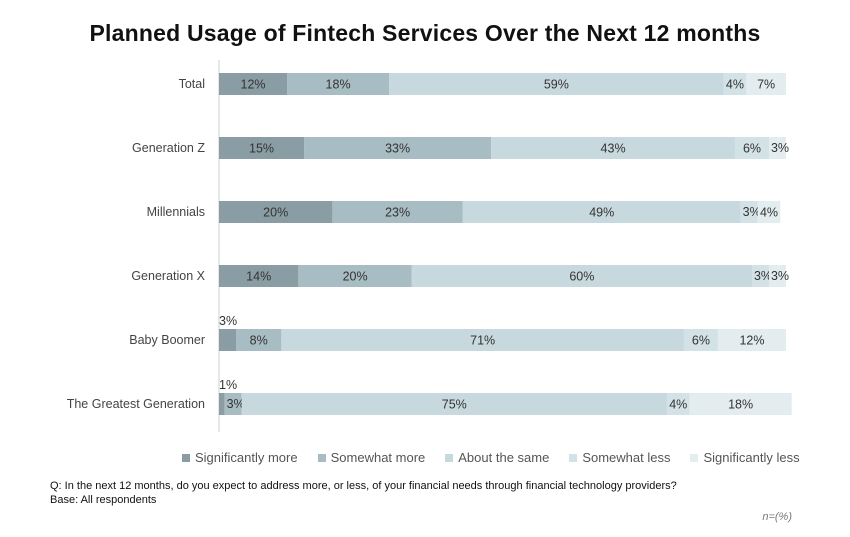  I want to click on legend-label: Significantly less, so click(751, 457).